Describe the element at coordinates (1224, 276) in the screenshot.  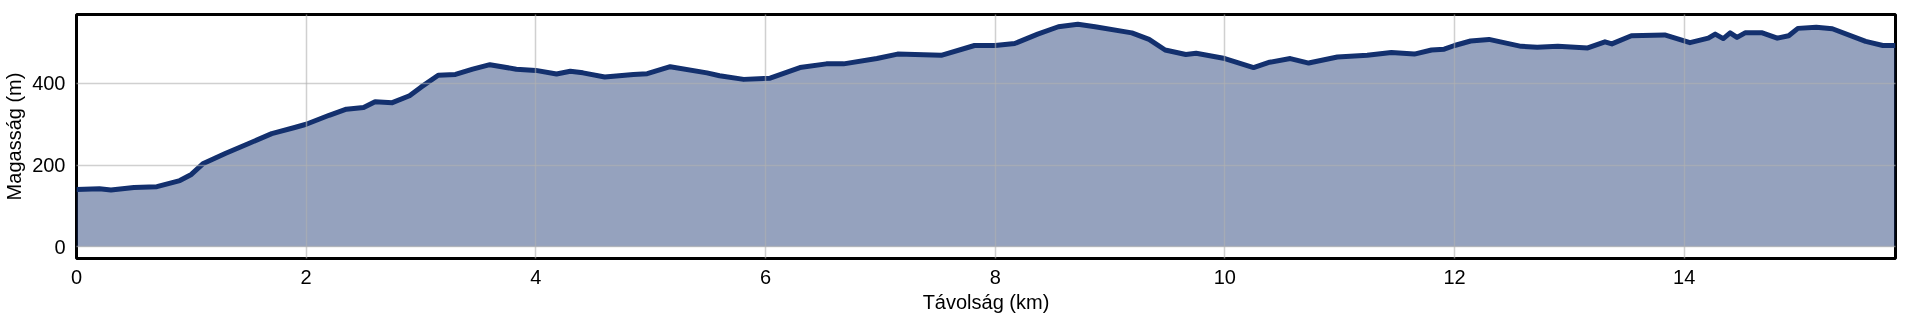
I see `x-tick-label: 10` at that location.